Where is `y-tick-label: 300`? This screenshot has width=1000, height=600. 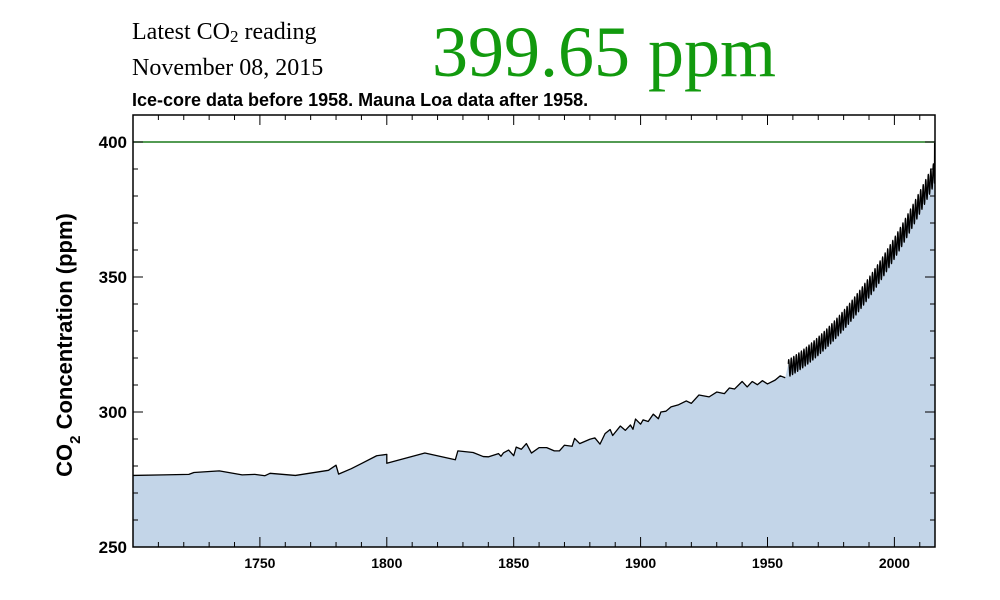 y-tick-label: 300 is located at coordinates (113, 412).